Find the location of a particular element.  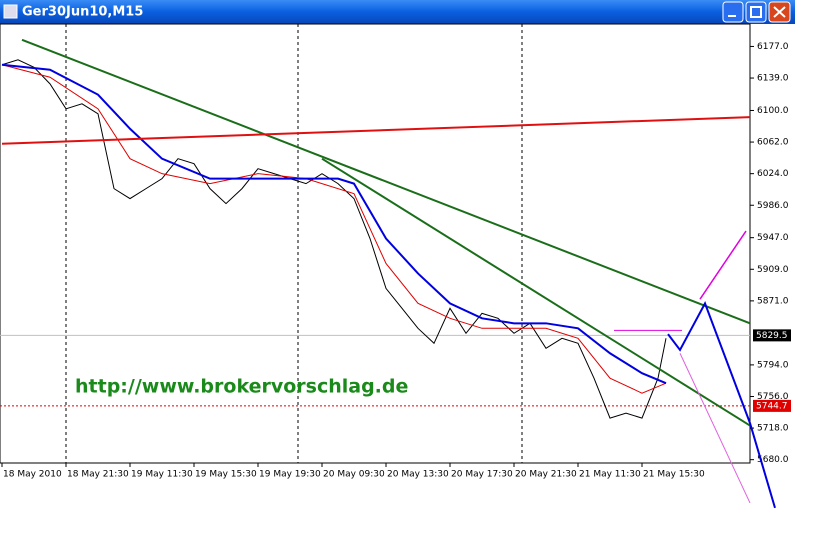

window-icon is located at coordinates (10, 11).